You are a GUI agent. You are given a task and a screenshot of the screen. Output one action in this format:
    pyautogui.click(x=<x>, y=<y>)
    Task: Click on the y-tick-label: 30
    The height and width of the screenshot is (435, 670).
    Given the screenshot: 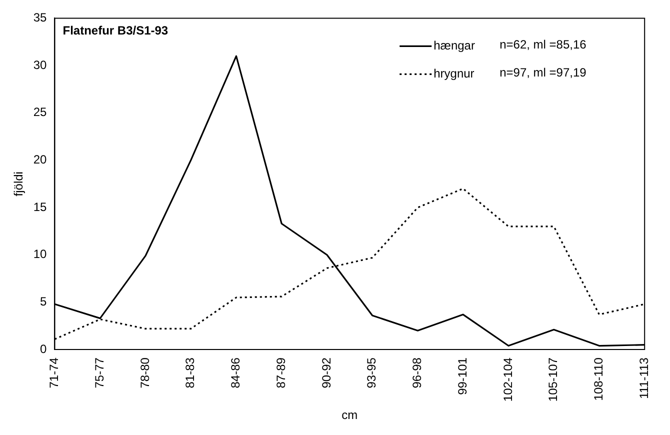 What is the action you would take?
    pyautogui.click(x=40, y=65)
    